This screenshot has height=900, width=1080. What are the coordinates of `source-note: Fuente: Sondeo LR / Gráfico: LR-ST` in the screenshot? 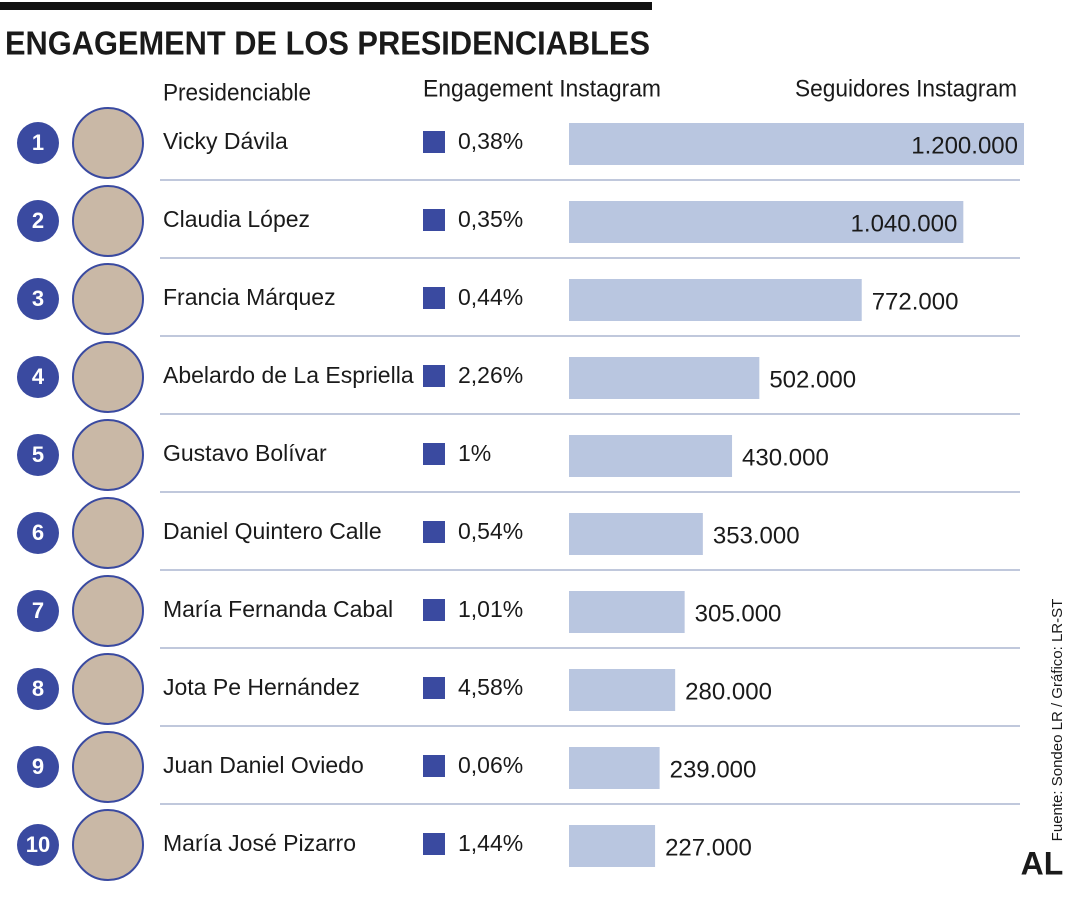 It's located at (1057, 720).